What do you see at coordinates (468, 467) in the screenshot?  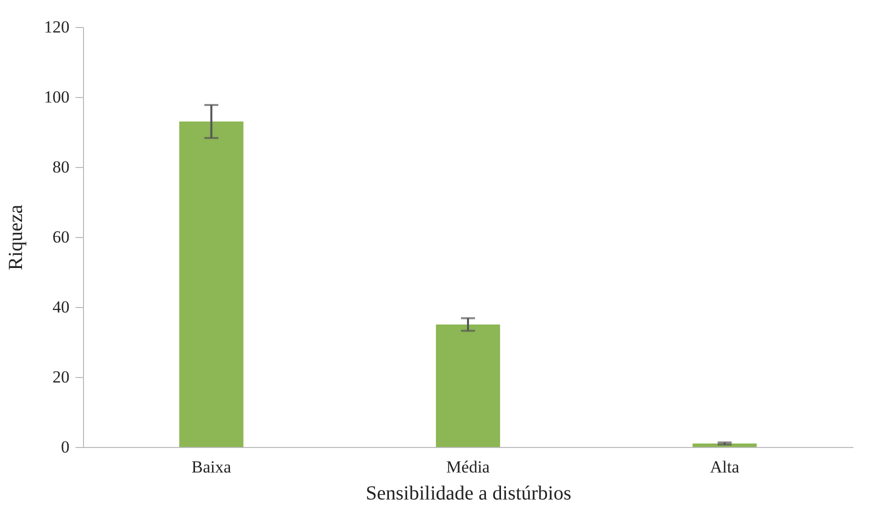 I see `x-tick-label: Média` at bounding box center [468, 467].